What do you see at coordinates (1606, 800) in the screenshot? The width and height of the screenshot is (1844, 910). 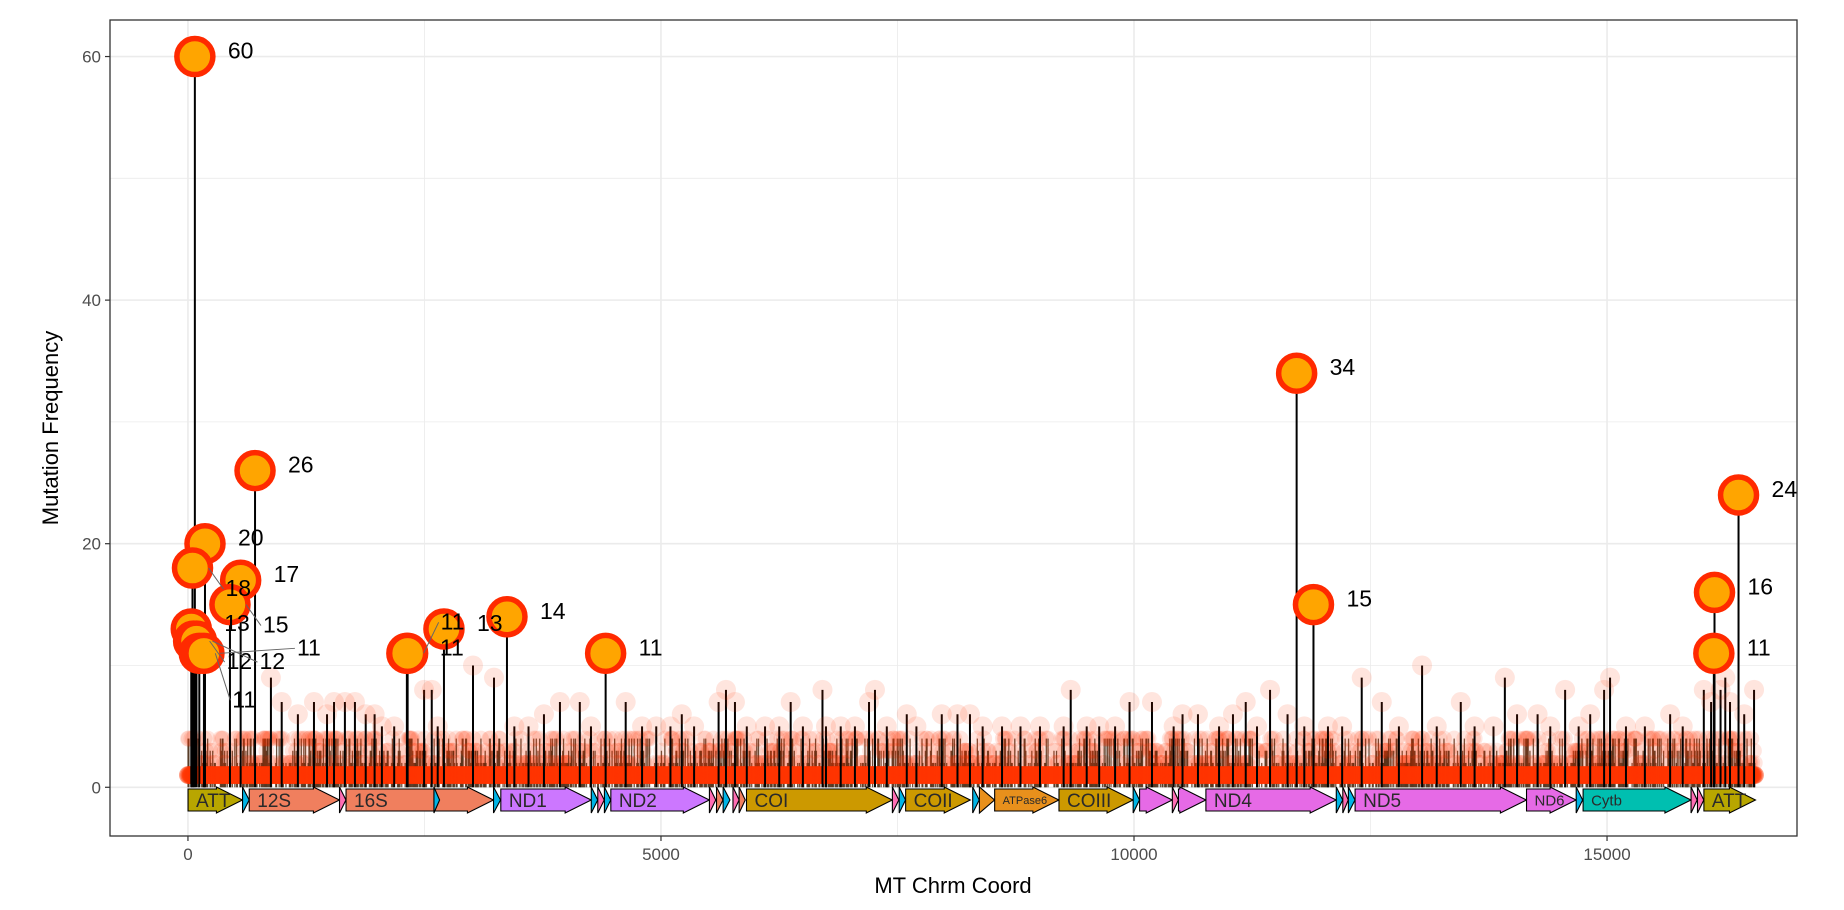 I see `gene-label: Cytb` at bounding box center [1606, 800].